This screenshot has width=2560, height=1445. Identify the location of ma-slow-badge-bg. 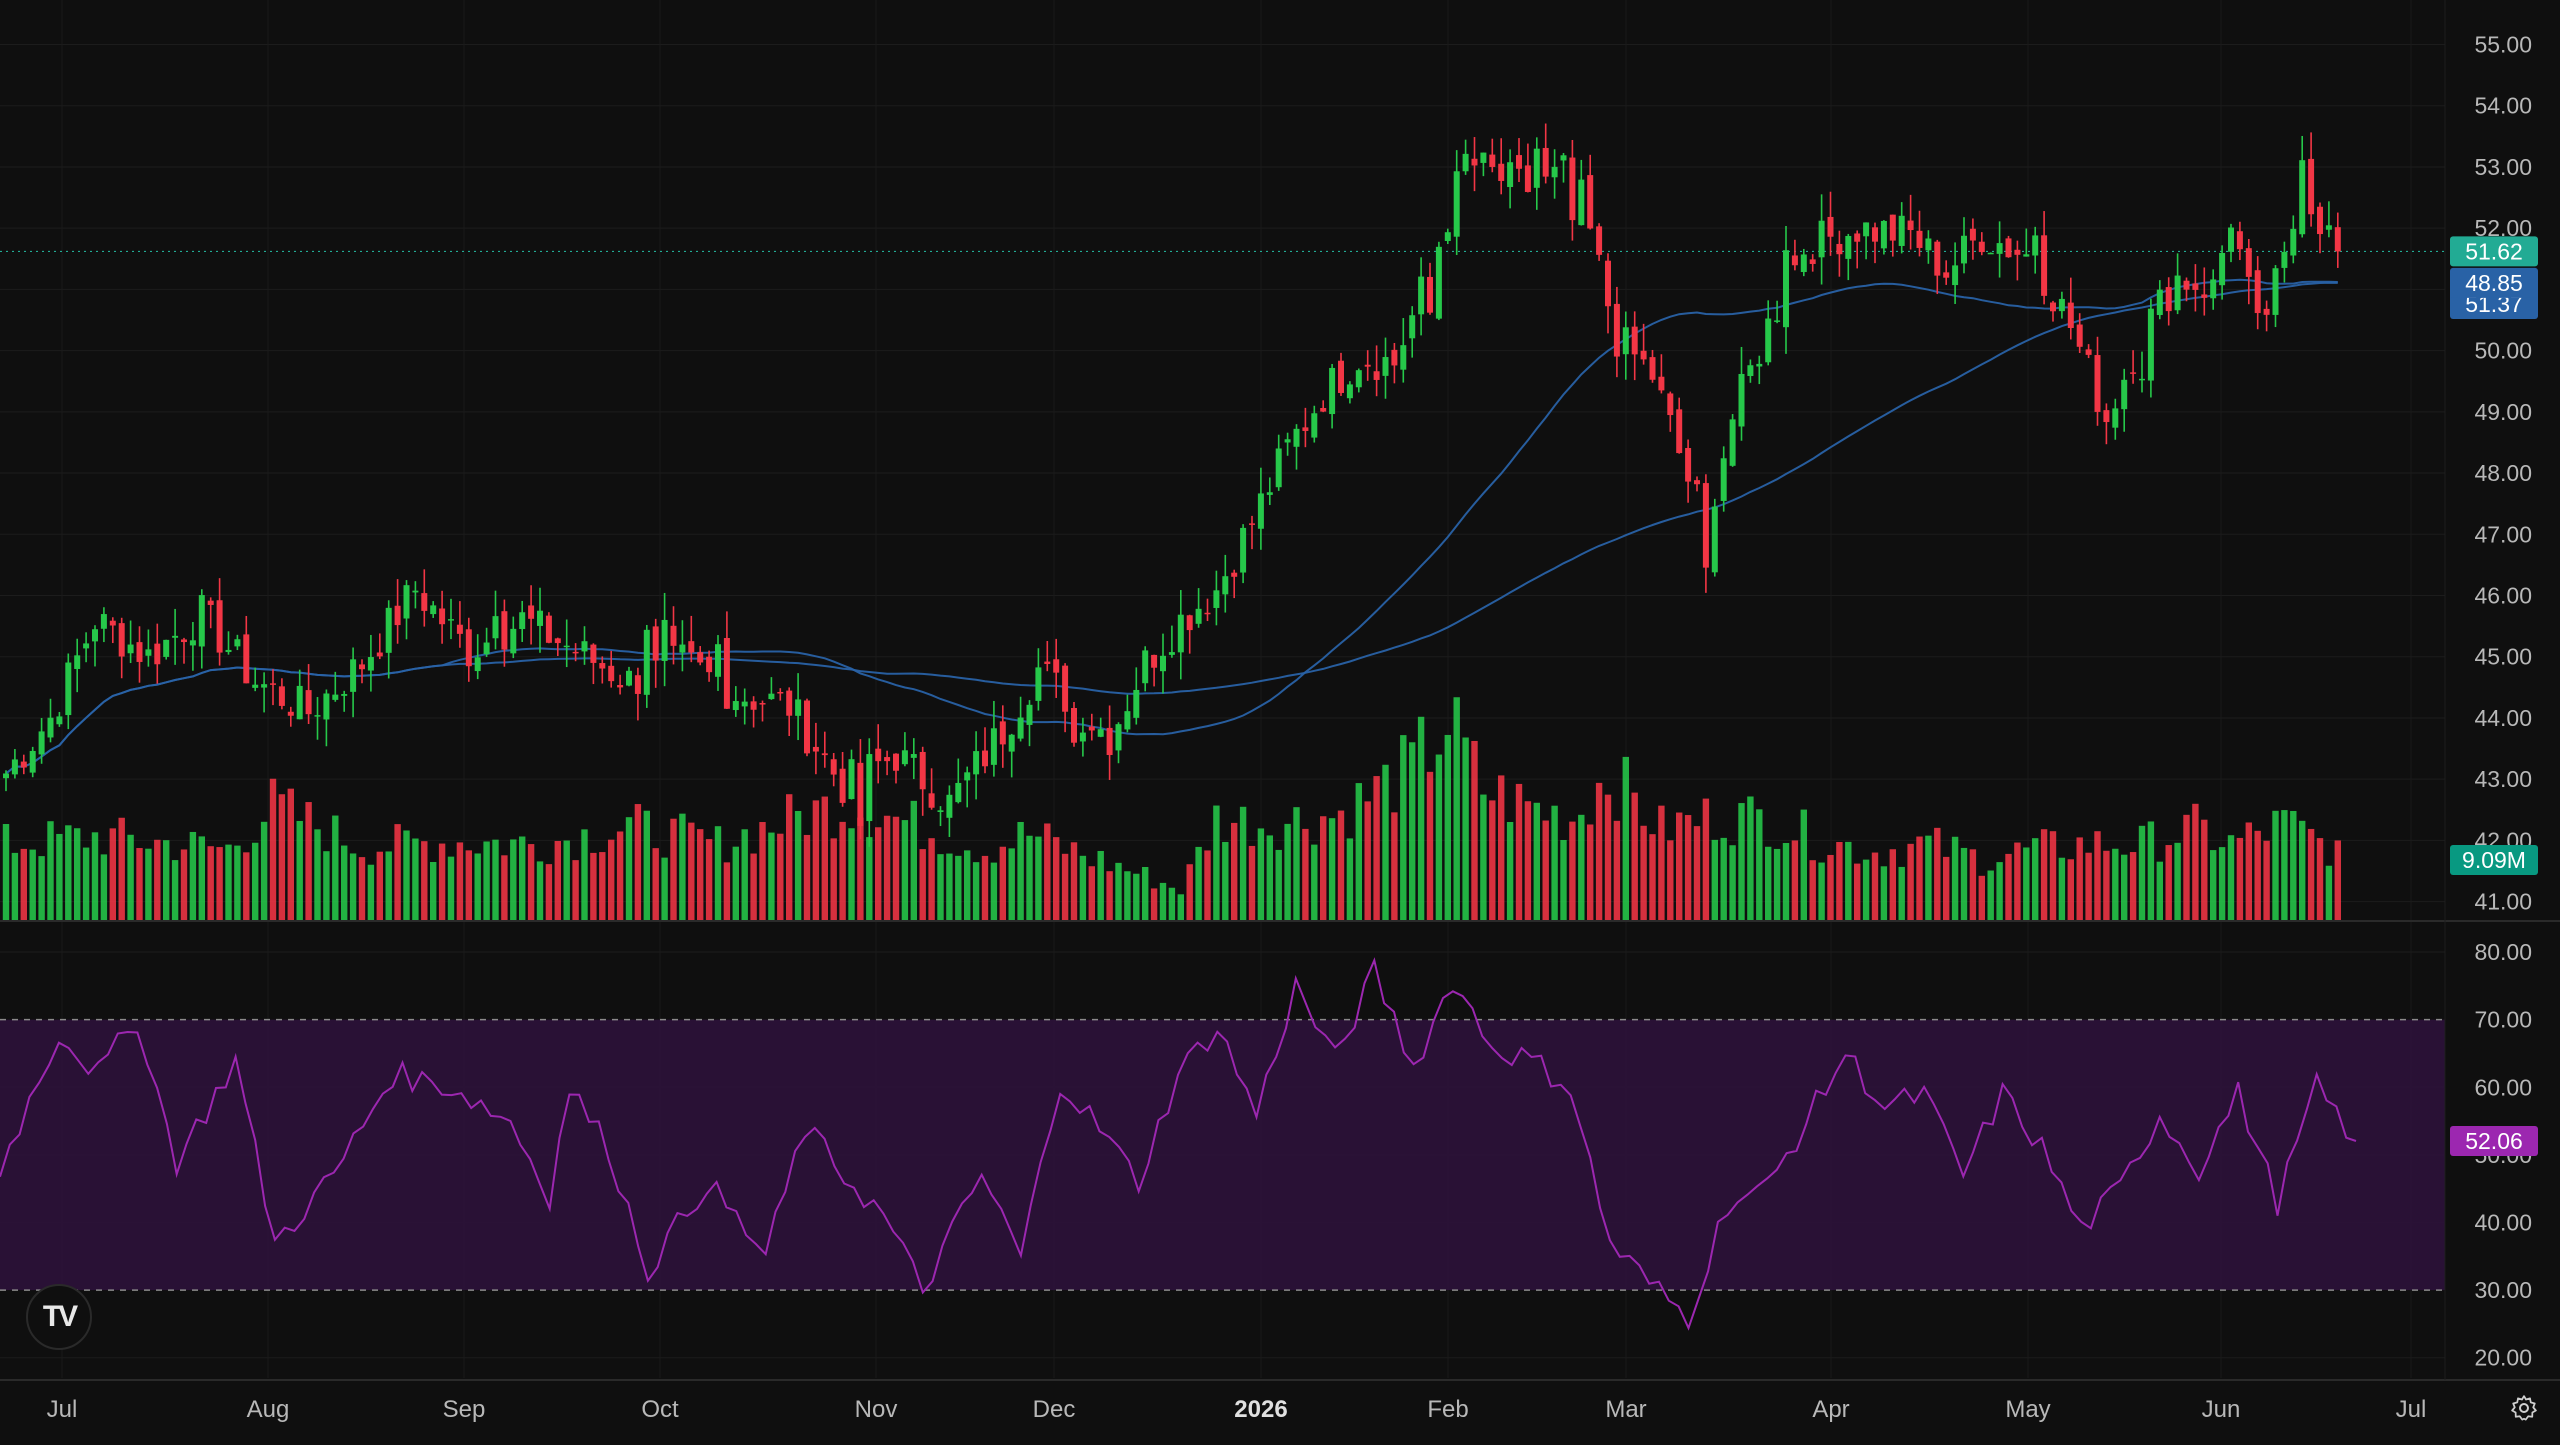
(2494, 282).